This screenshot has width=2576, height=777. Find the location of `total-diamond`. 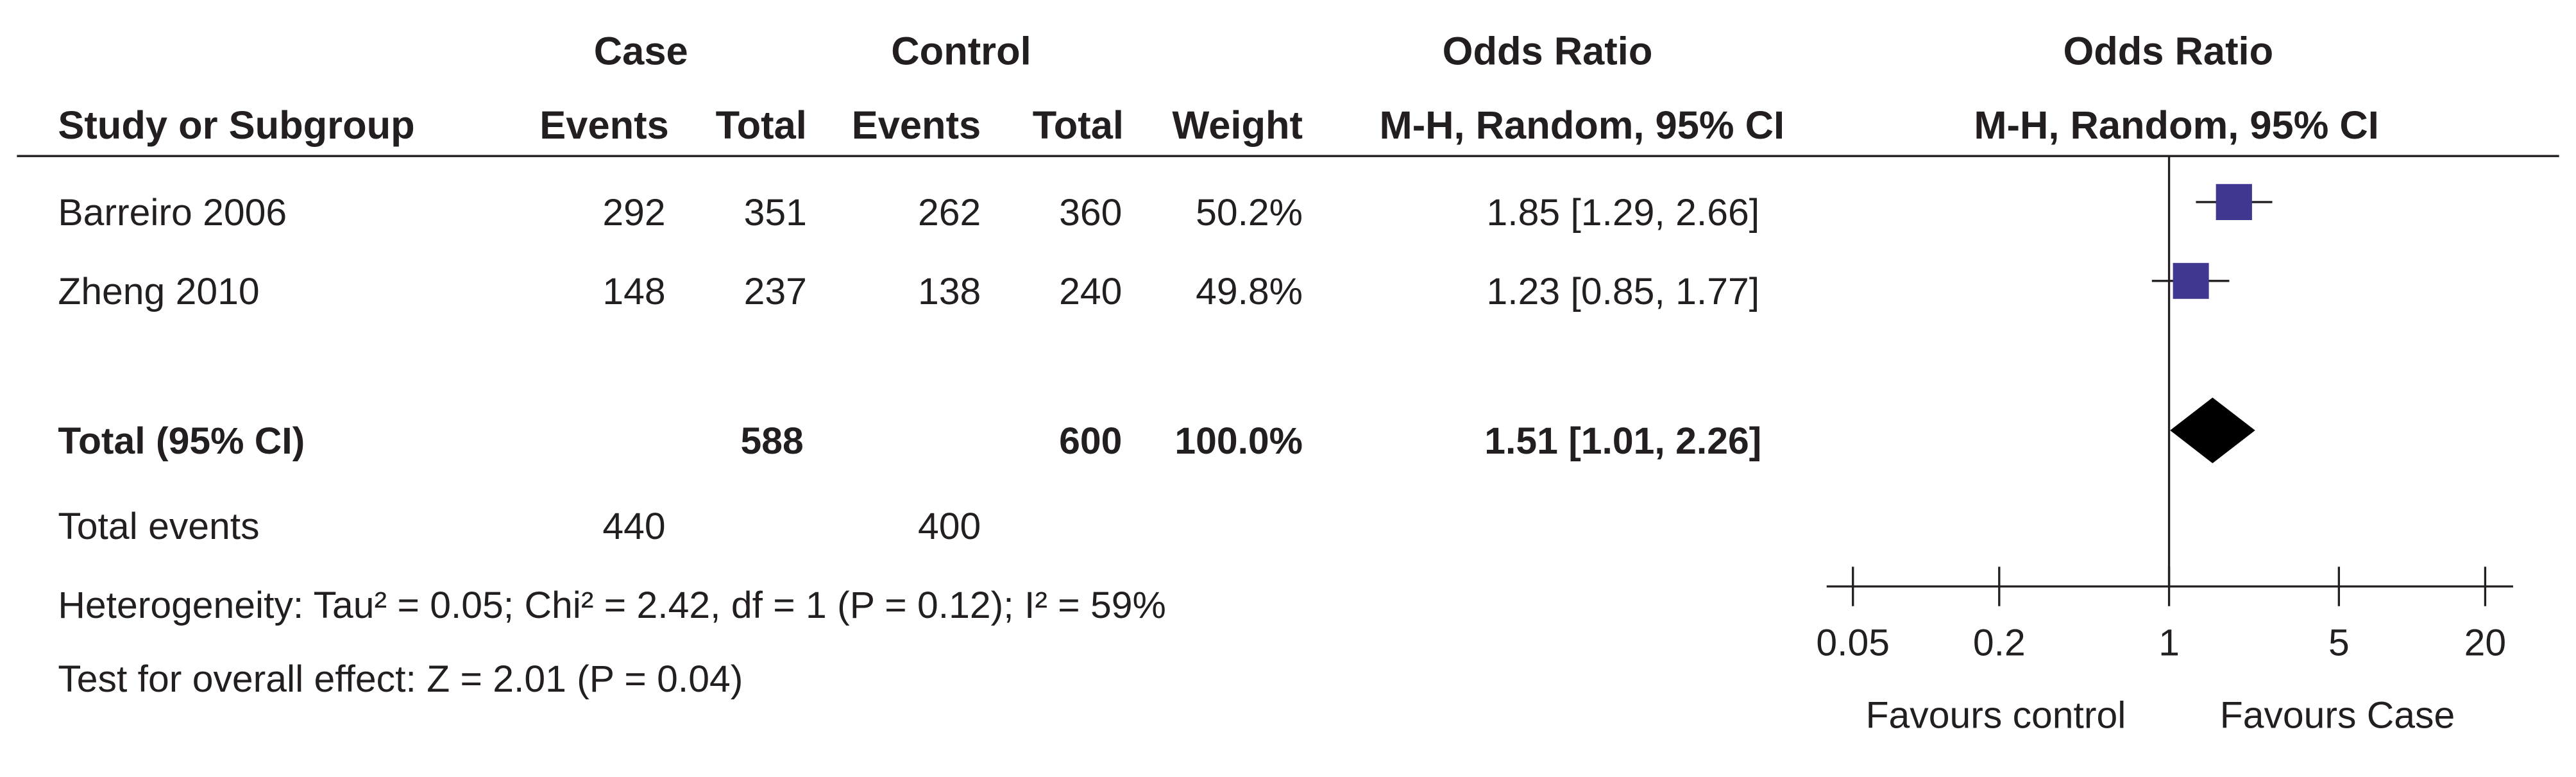

total-diamond is located at coordinates (2212, 430).